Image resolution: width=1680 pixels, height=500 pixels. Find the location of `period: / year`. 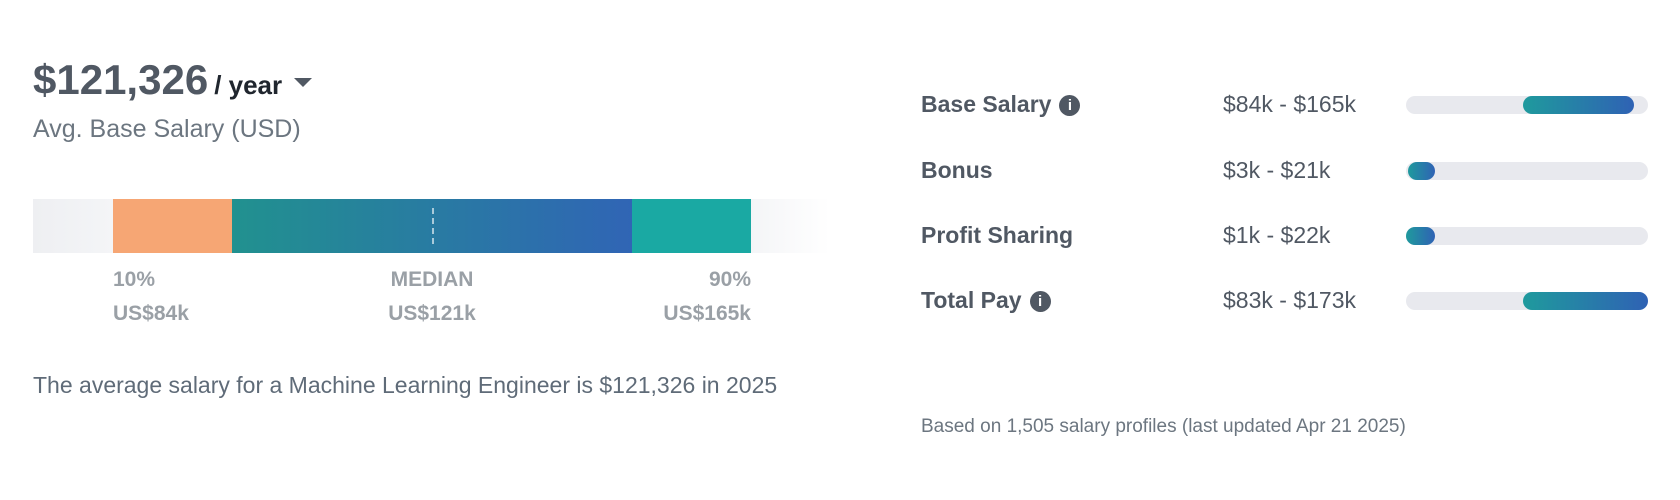

period: / year is located at coordinates (248, 85).